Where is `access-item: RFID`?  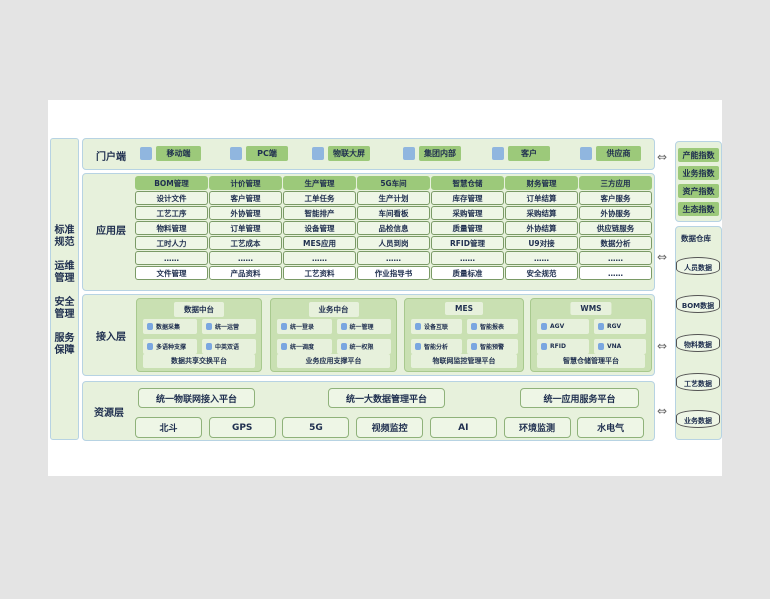
access-item: RFID is located at coordinates (563, 346).